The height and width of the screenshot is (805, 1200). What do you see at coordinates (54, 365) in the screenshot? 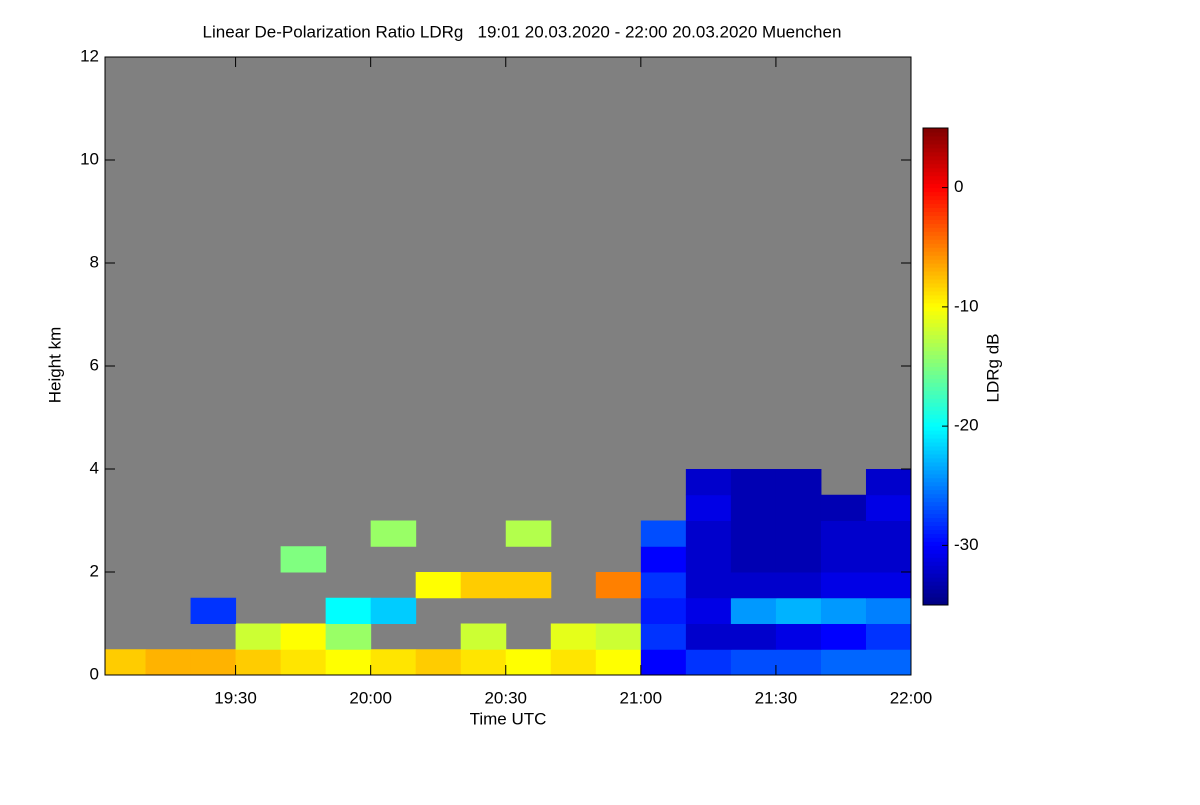
I see `y-axis-label: Height km` at bounding box center [54, 365].